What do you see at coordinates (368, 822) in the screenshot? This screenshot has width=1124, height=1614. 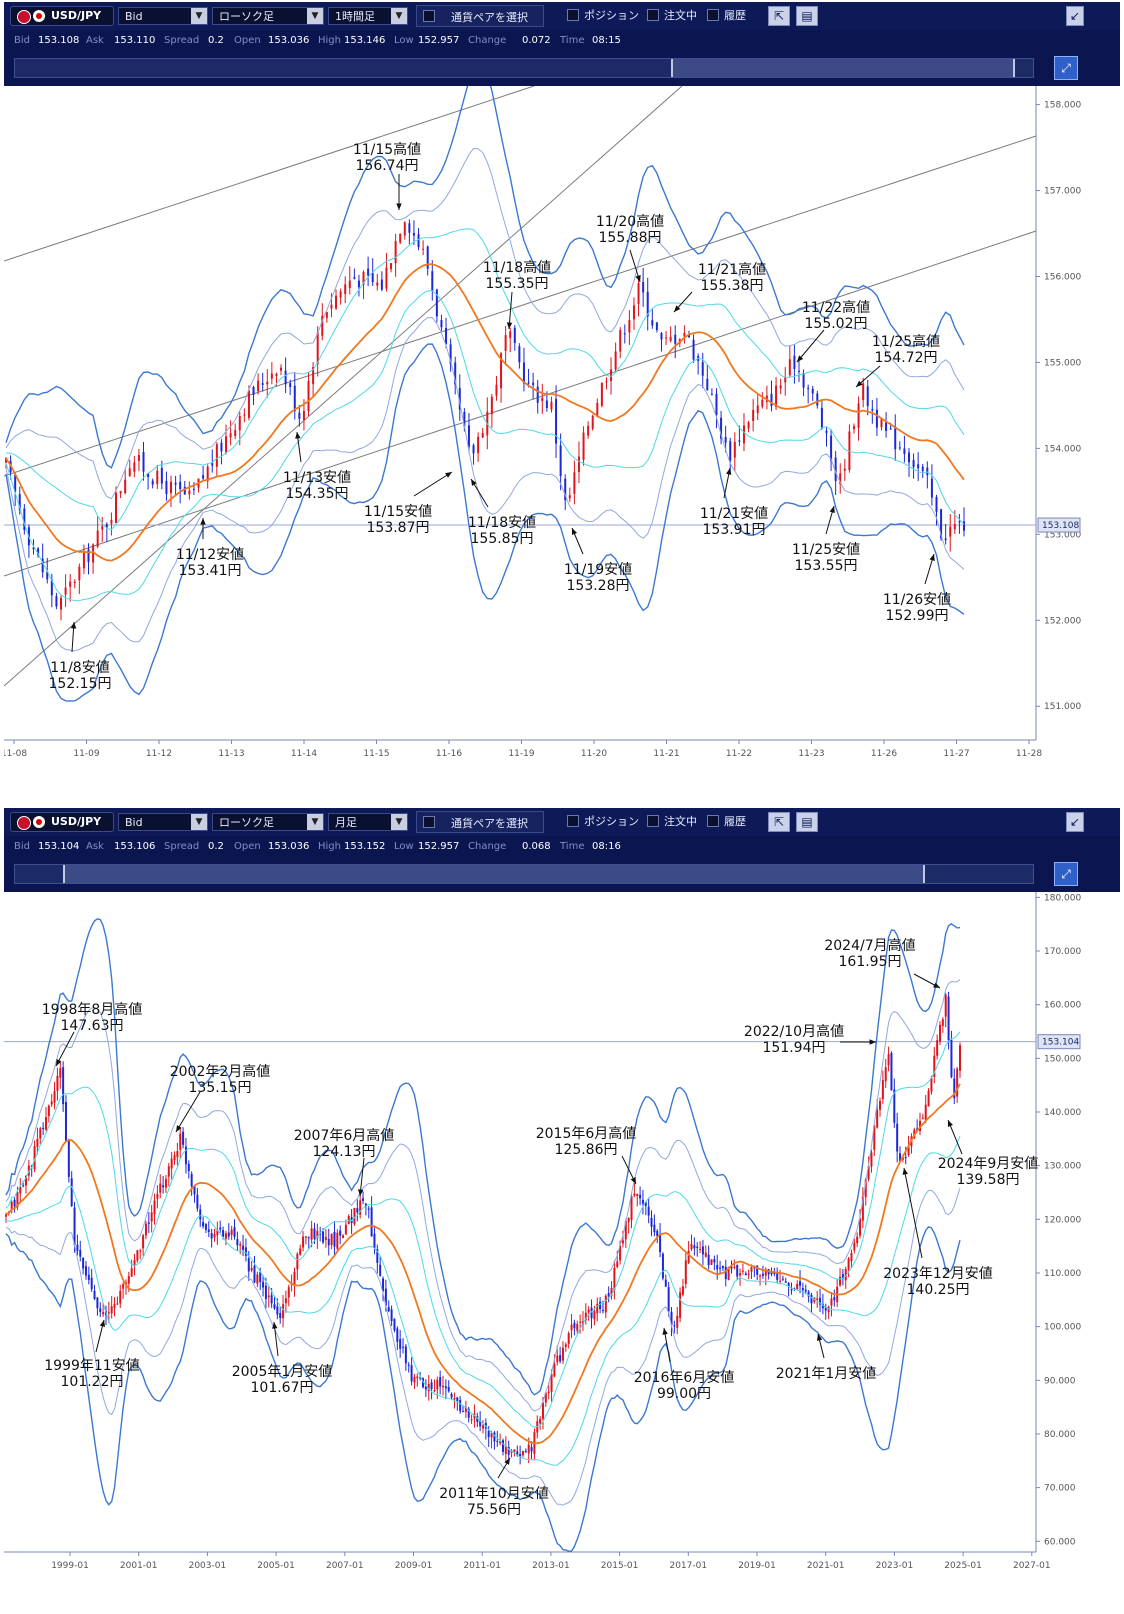 I see `timeframe-select: 月足 ▼` at bounding box center [368, 822].